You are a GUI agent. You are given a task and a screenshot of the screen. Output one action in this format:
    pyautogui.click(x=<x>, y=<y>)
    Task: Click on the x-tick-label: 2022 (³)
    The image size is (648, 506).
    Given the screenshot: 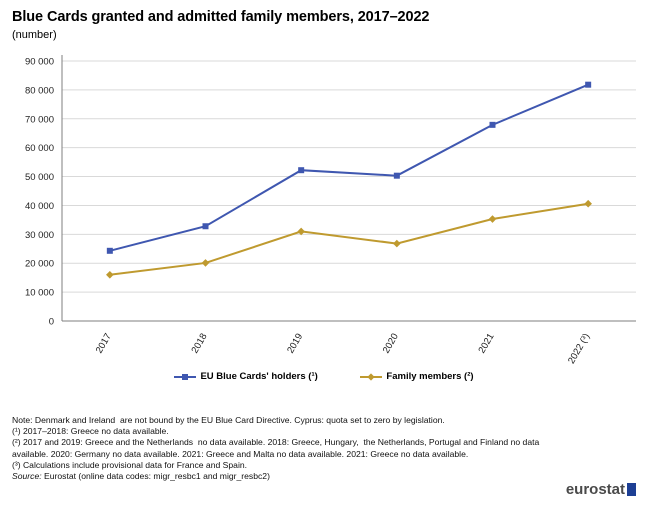 What is the action you would take?
    pyautogui.click(x=579, y=349)
    